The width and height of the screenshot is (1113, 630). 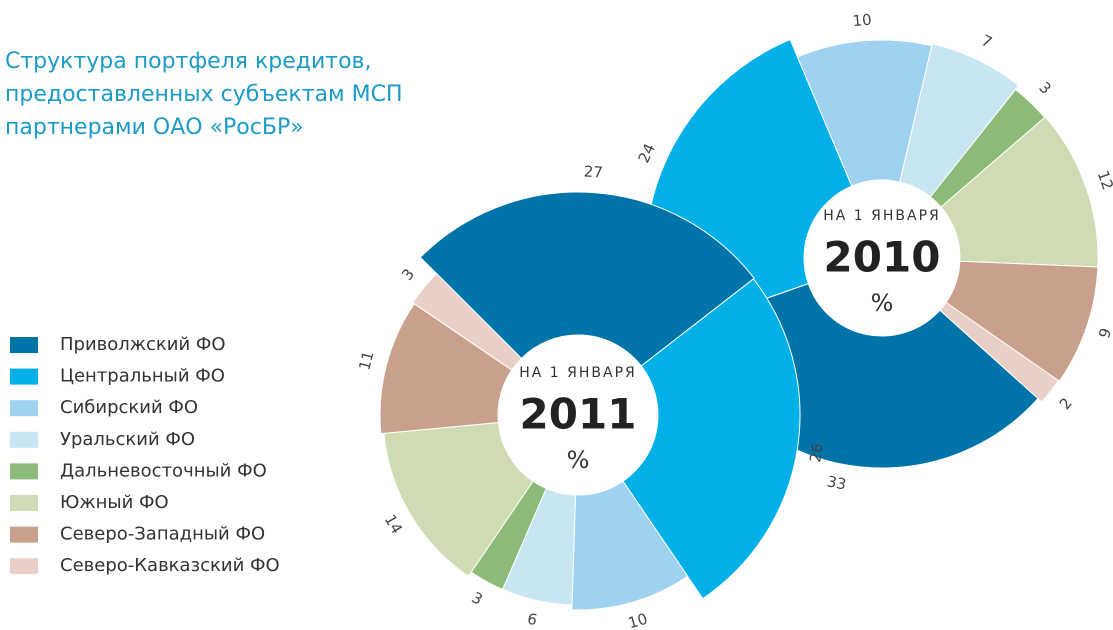 I want to click on legend-label: Сибирский ФО, so click(x=129, y=407).